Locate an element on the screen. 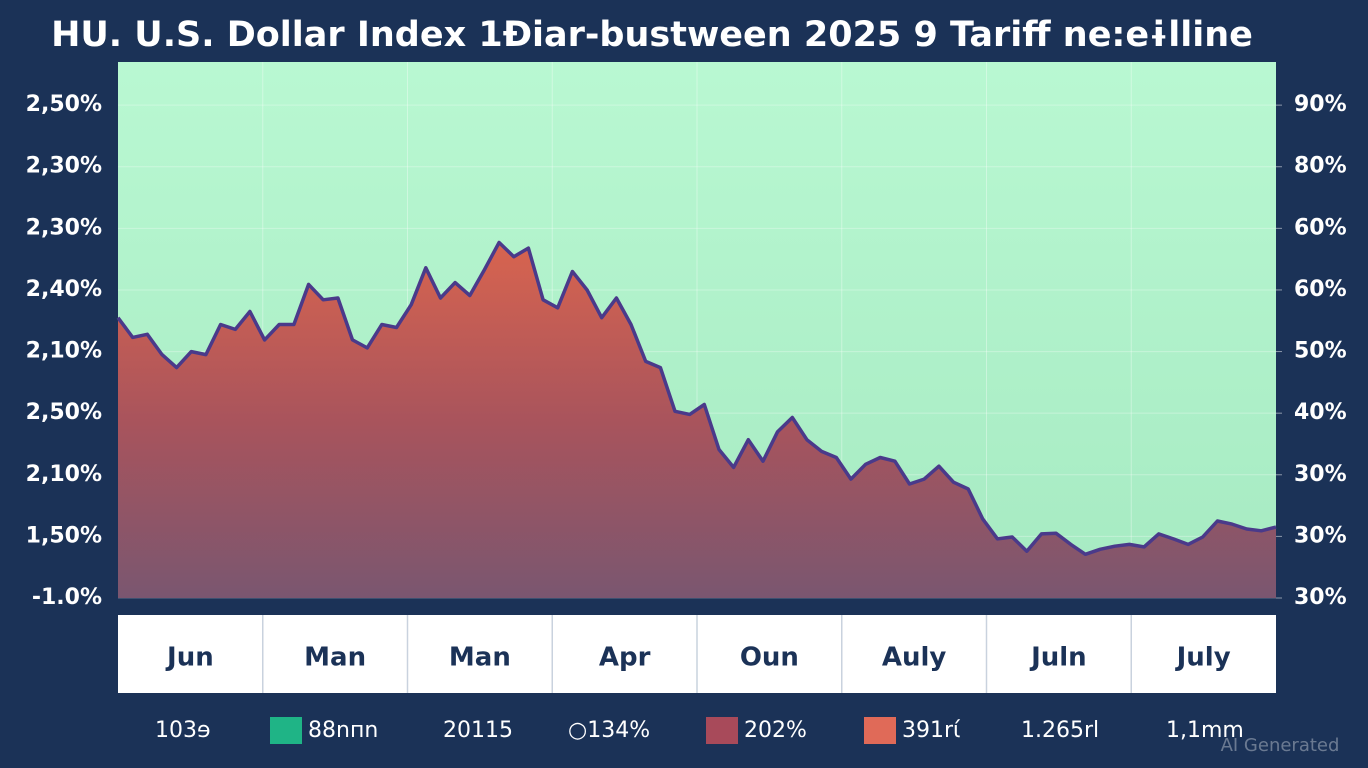 The height and width of the screenshot is (768, 1368). x-tick-label: Auly is located at coordinates (914, 658).